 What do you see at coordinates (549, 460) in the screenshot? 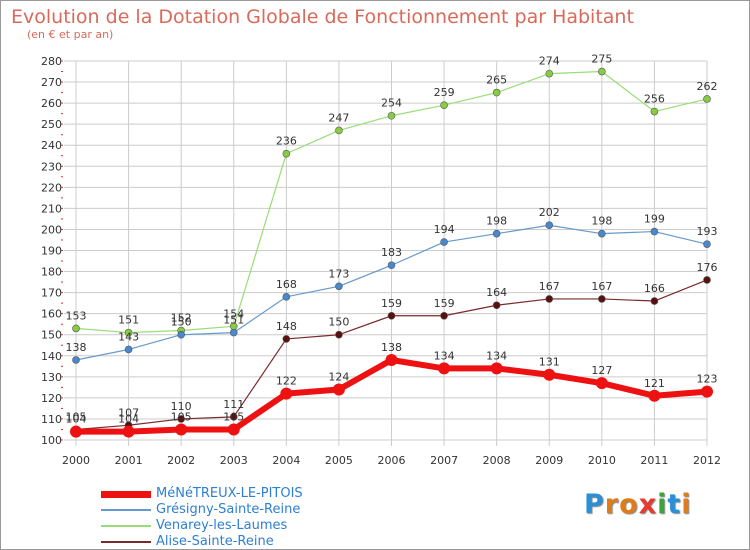
I see `x-tick-label: 2009` at bounding box center [549, 460].